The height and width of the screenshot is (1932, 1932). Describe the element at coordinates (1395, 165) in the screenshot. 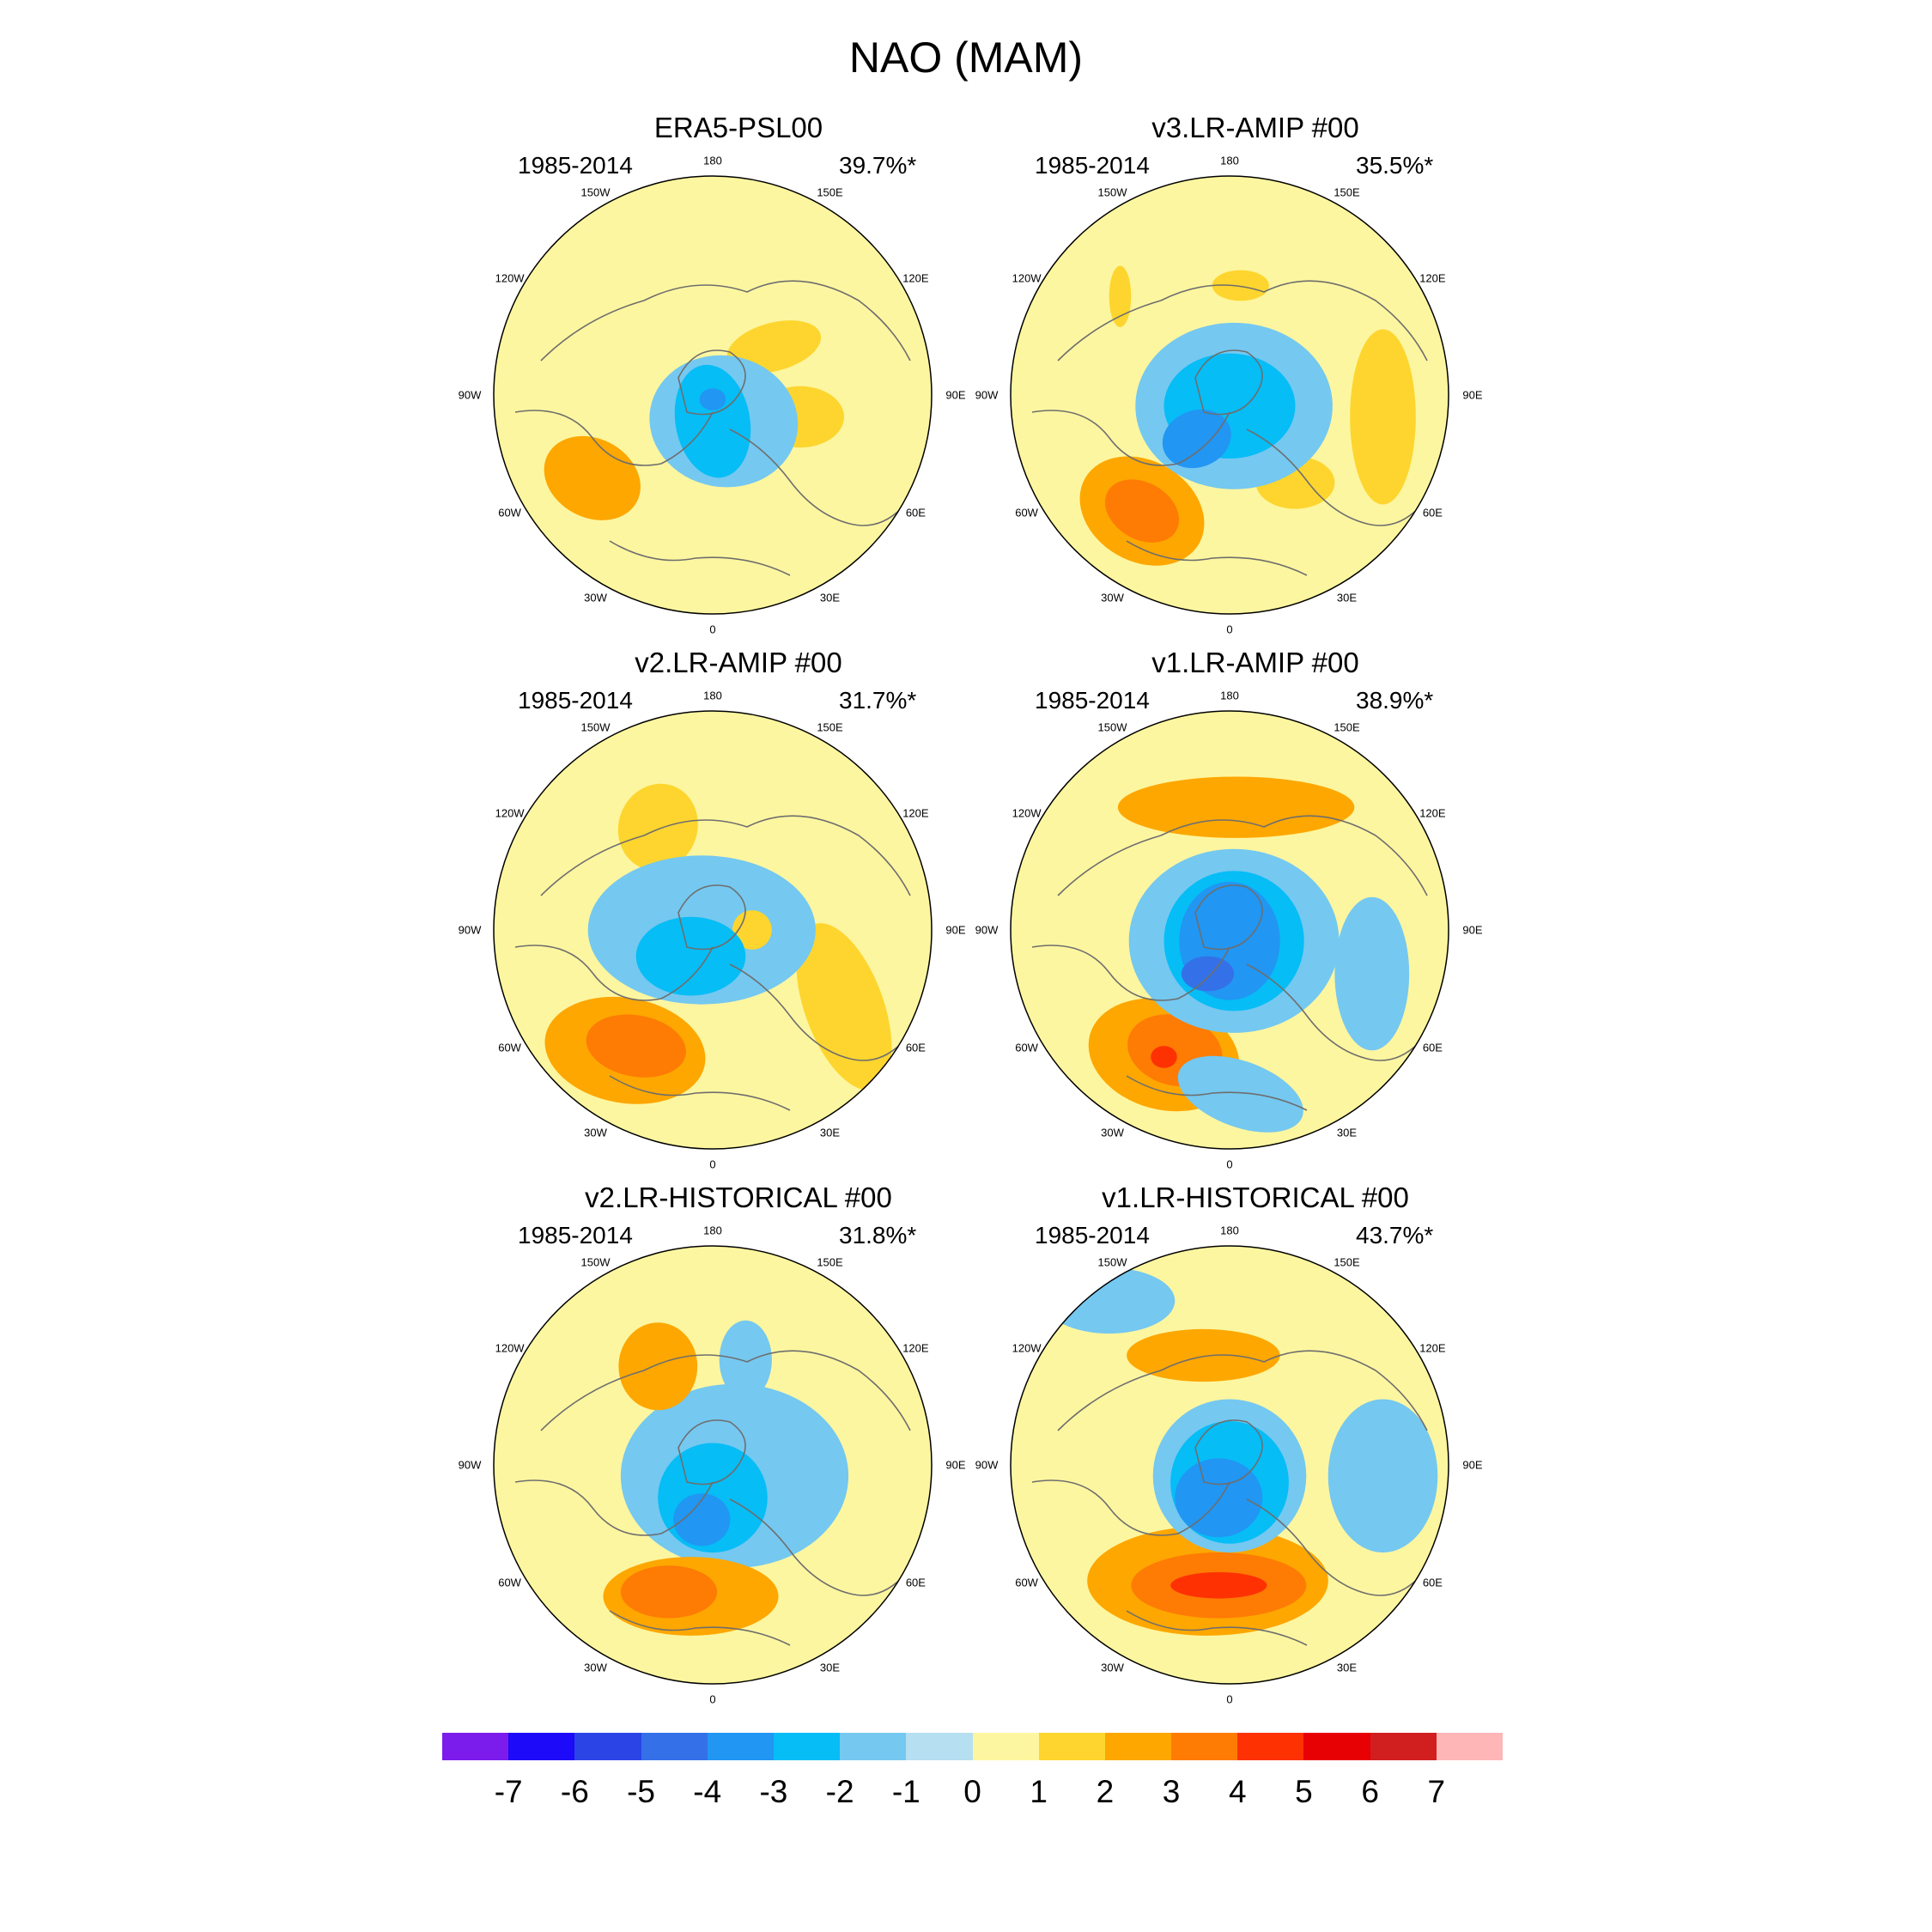

I see `panel-percent: 35.5%*` at that location.